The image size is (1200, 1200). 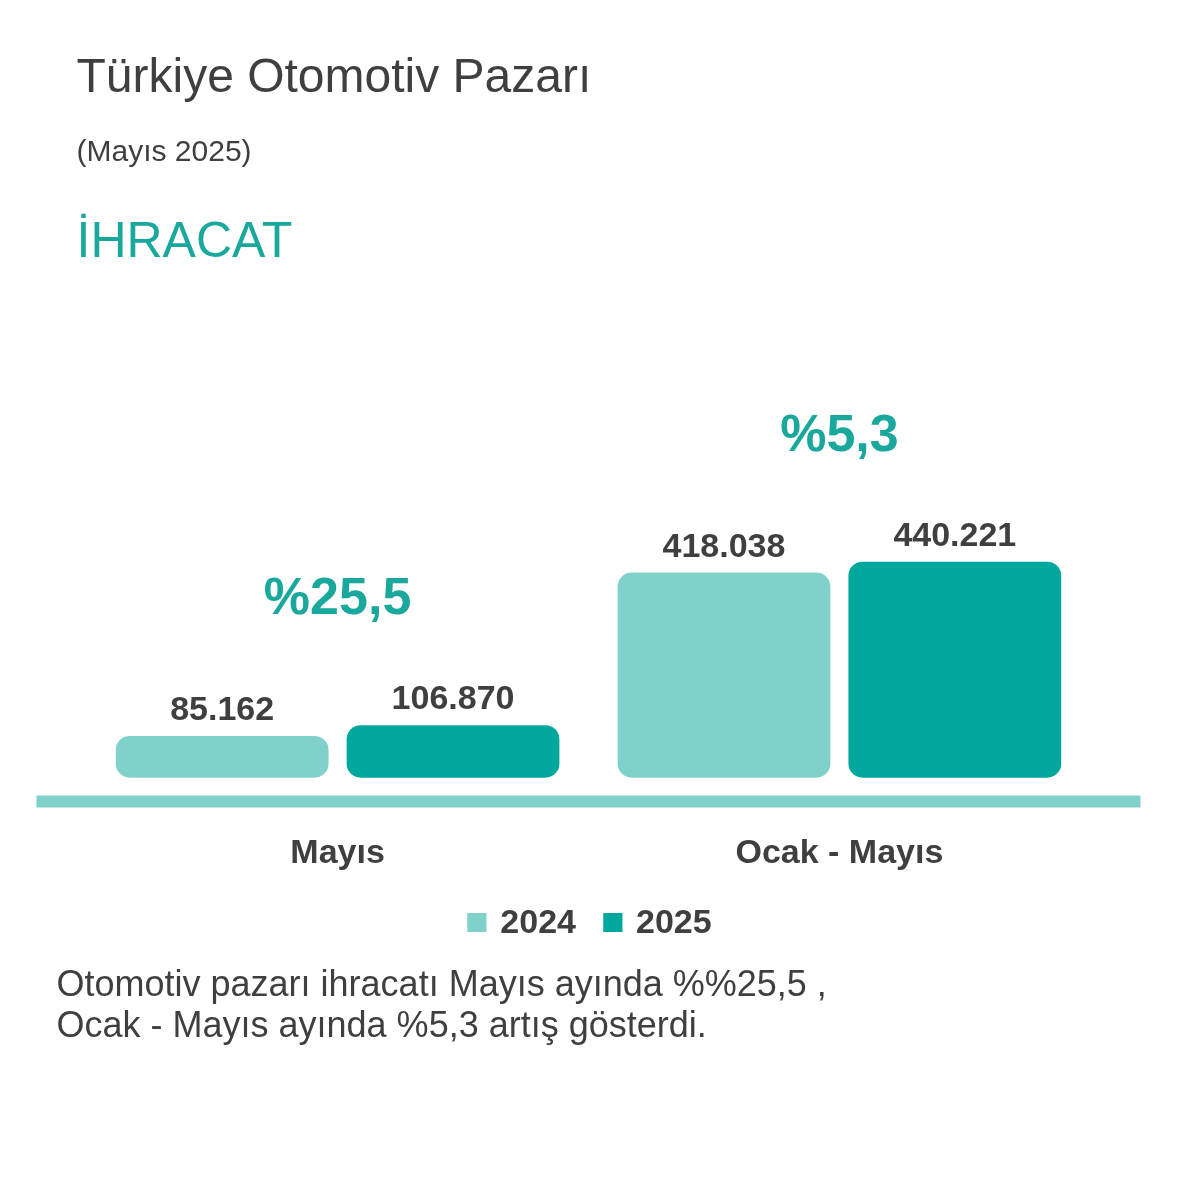 What do you see at coordinates (724, 544) in the screenshot?
I see `data-label: 418.038` at bounding box center [724, 544].